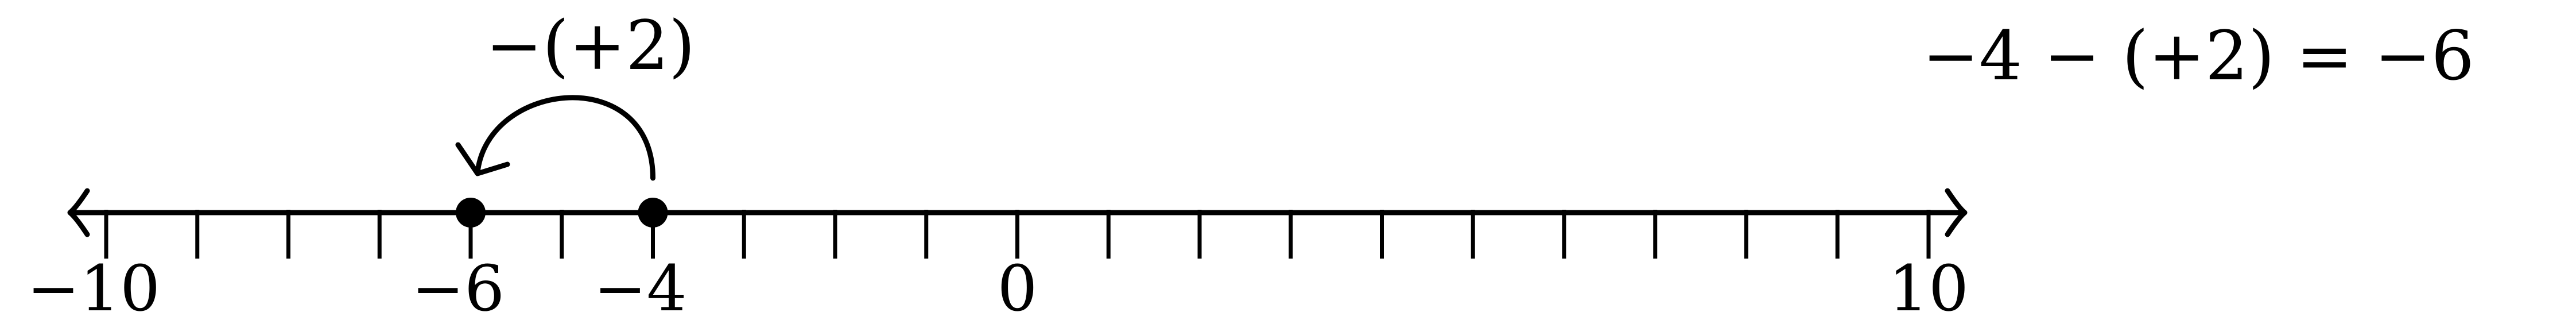 Image resolution: width=2576 pixels, height=335 pixels. Describe the element at coordinates (2198, 56) in the screenshot. I see `equation-text: −4 − (+2) = −6` at that location.